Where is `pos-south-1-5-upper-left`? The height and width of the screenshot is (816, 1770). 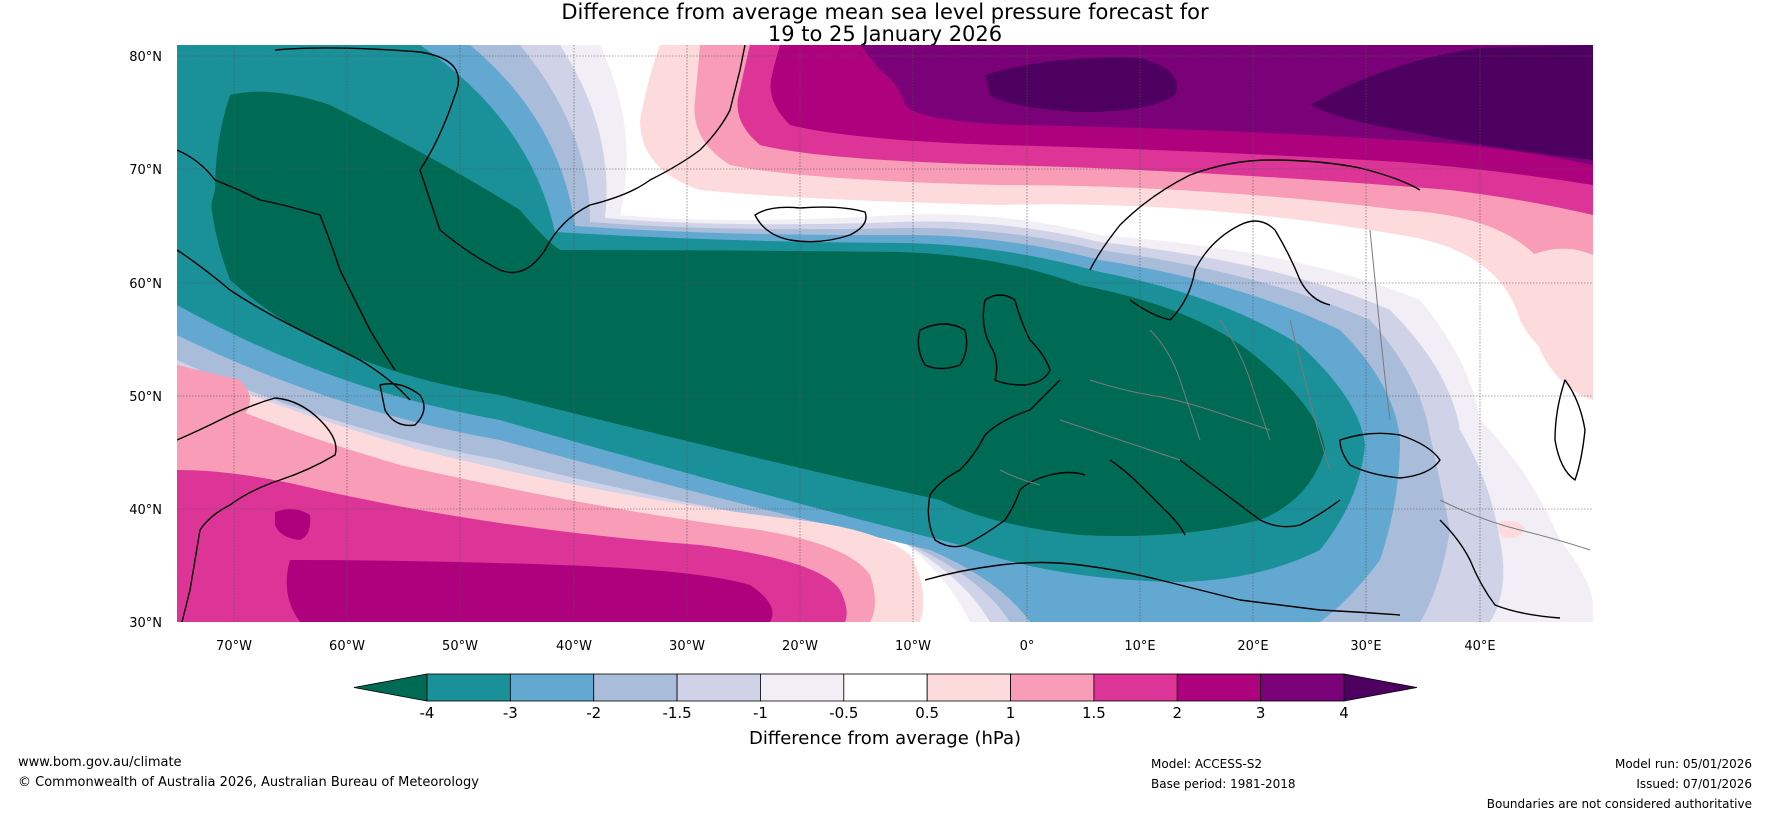
pos-south-1-5-upper-left is located at coordinates (213, 402).